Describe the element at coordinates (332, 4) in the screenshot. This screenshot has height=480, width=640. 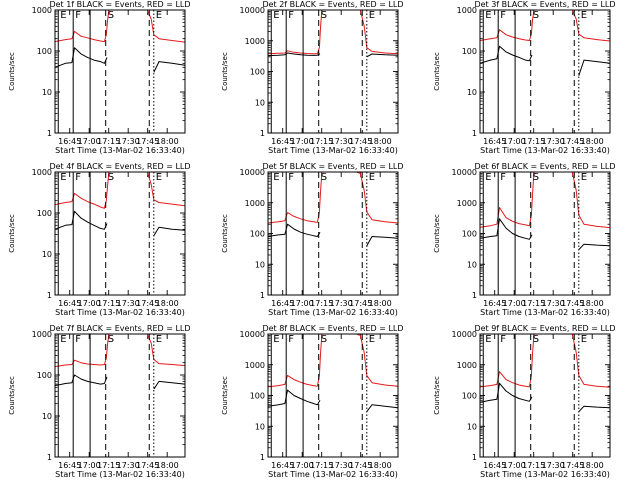
I see `chart-title: Det 2f BLACK = Events, RED = LLD` at that location.